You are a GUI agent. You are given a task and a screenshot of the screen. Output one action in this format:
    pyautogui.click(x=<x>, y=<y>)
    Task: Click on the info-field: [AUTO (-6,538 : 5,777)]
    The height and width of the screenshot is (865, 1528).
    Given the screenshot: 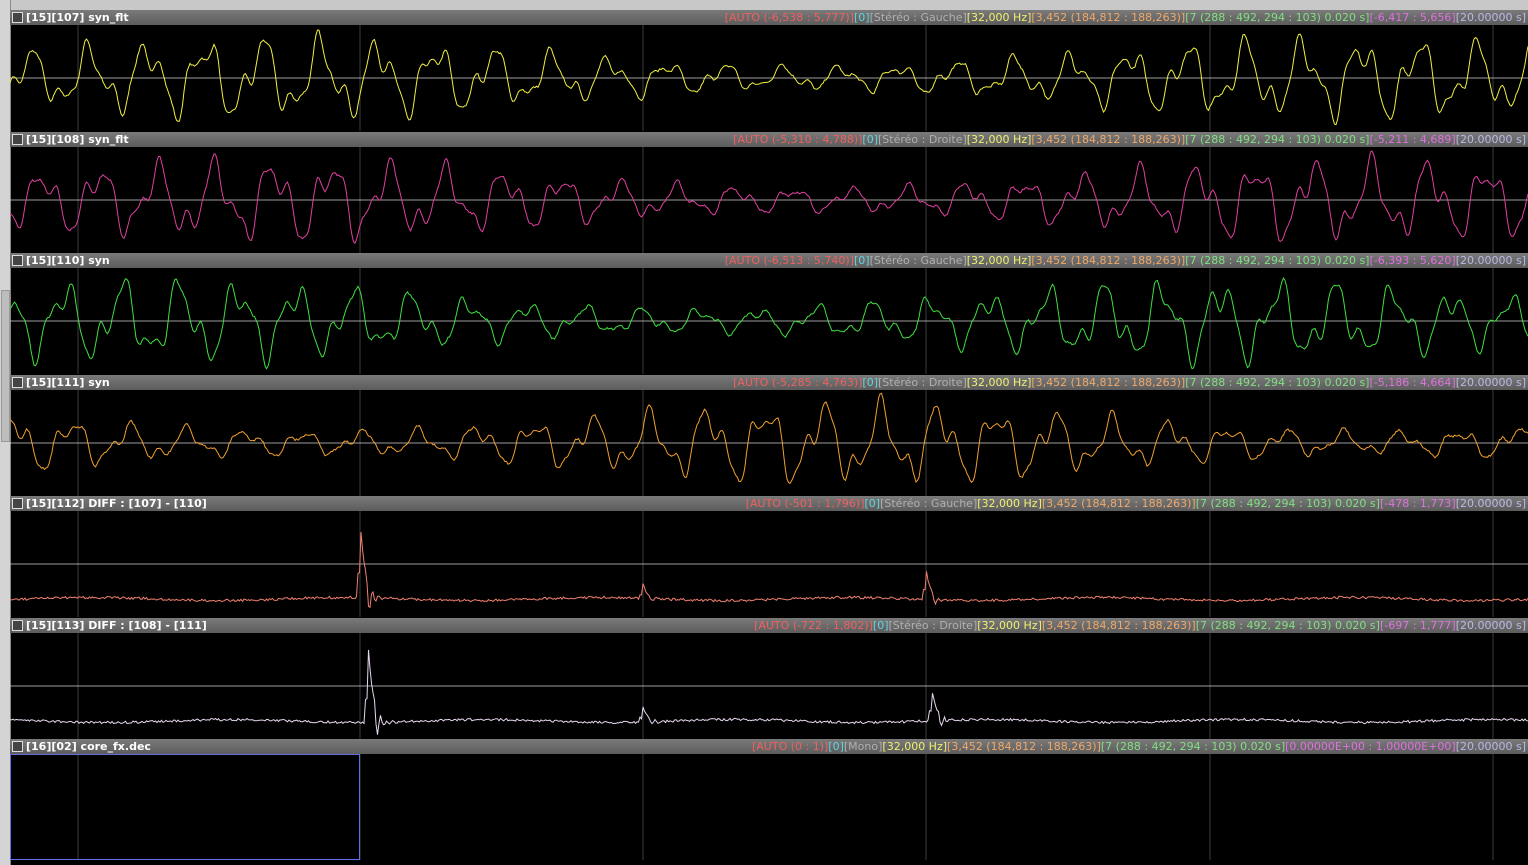 What is the action you would take?
    pyautogui.click(x=789, y=17)
    